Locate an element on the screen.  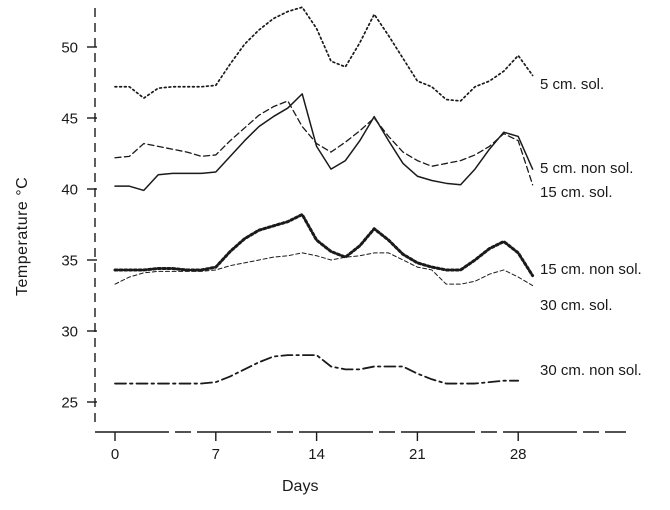
x-tick-label: 0 is located at coordinates (115, 454).